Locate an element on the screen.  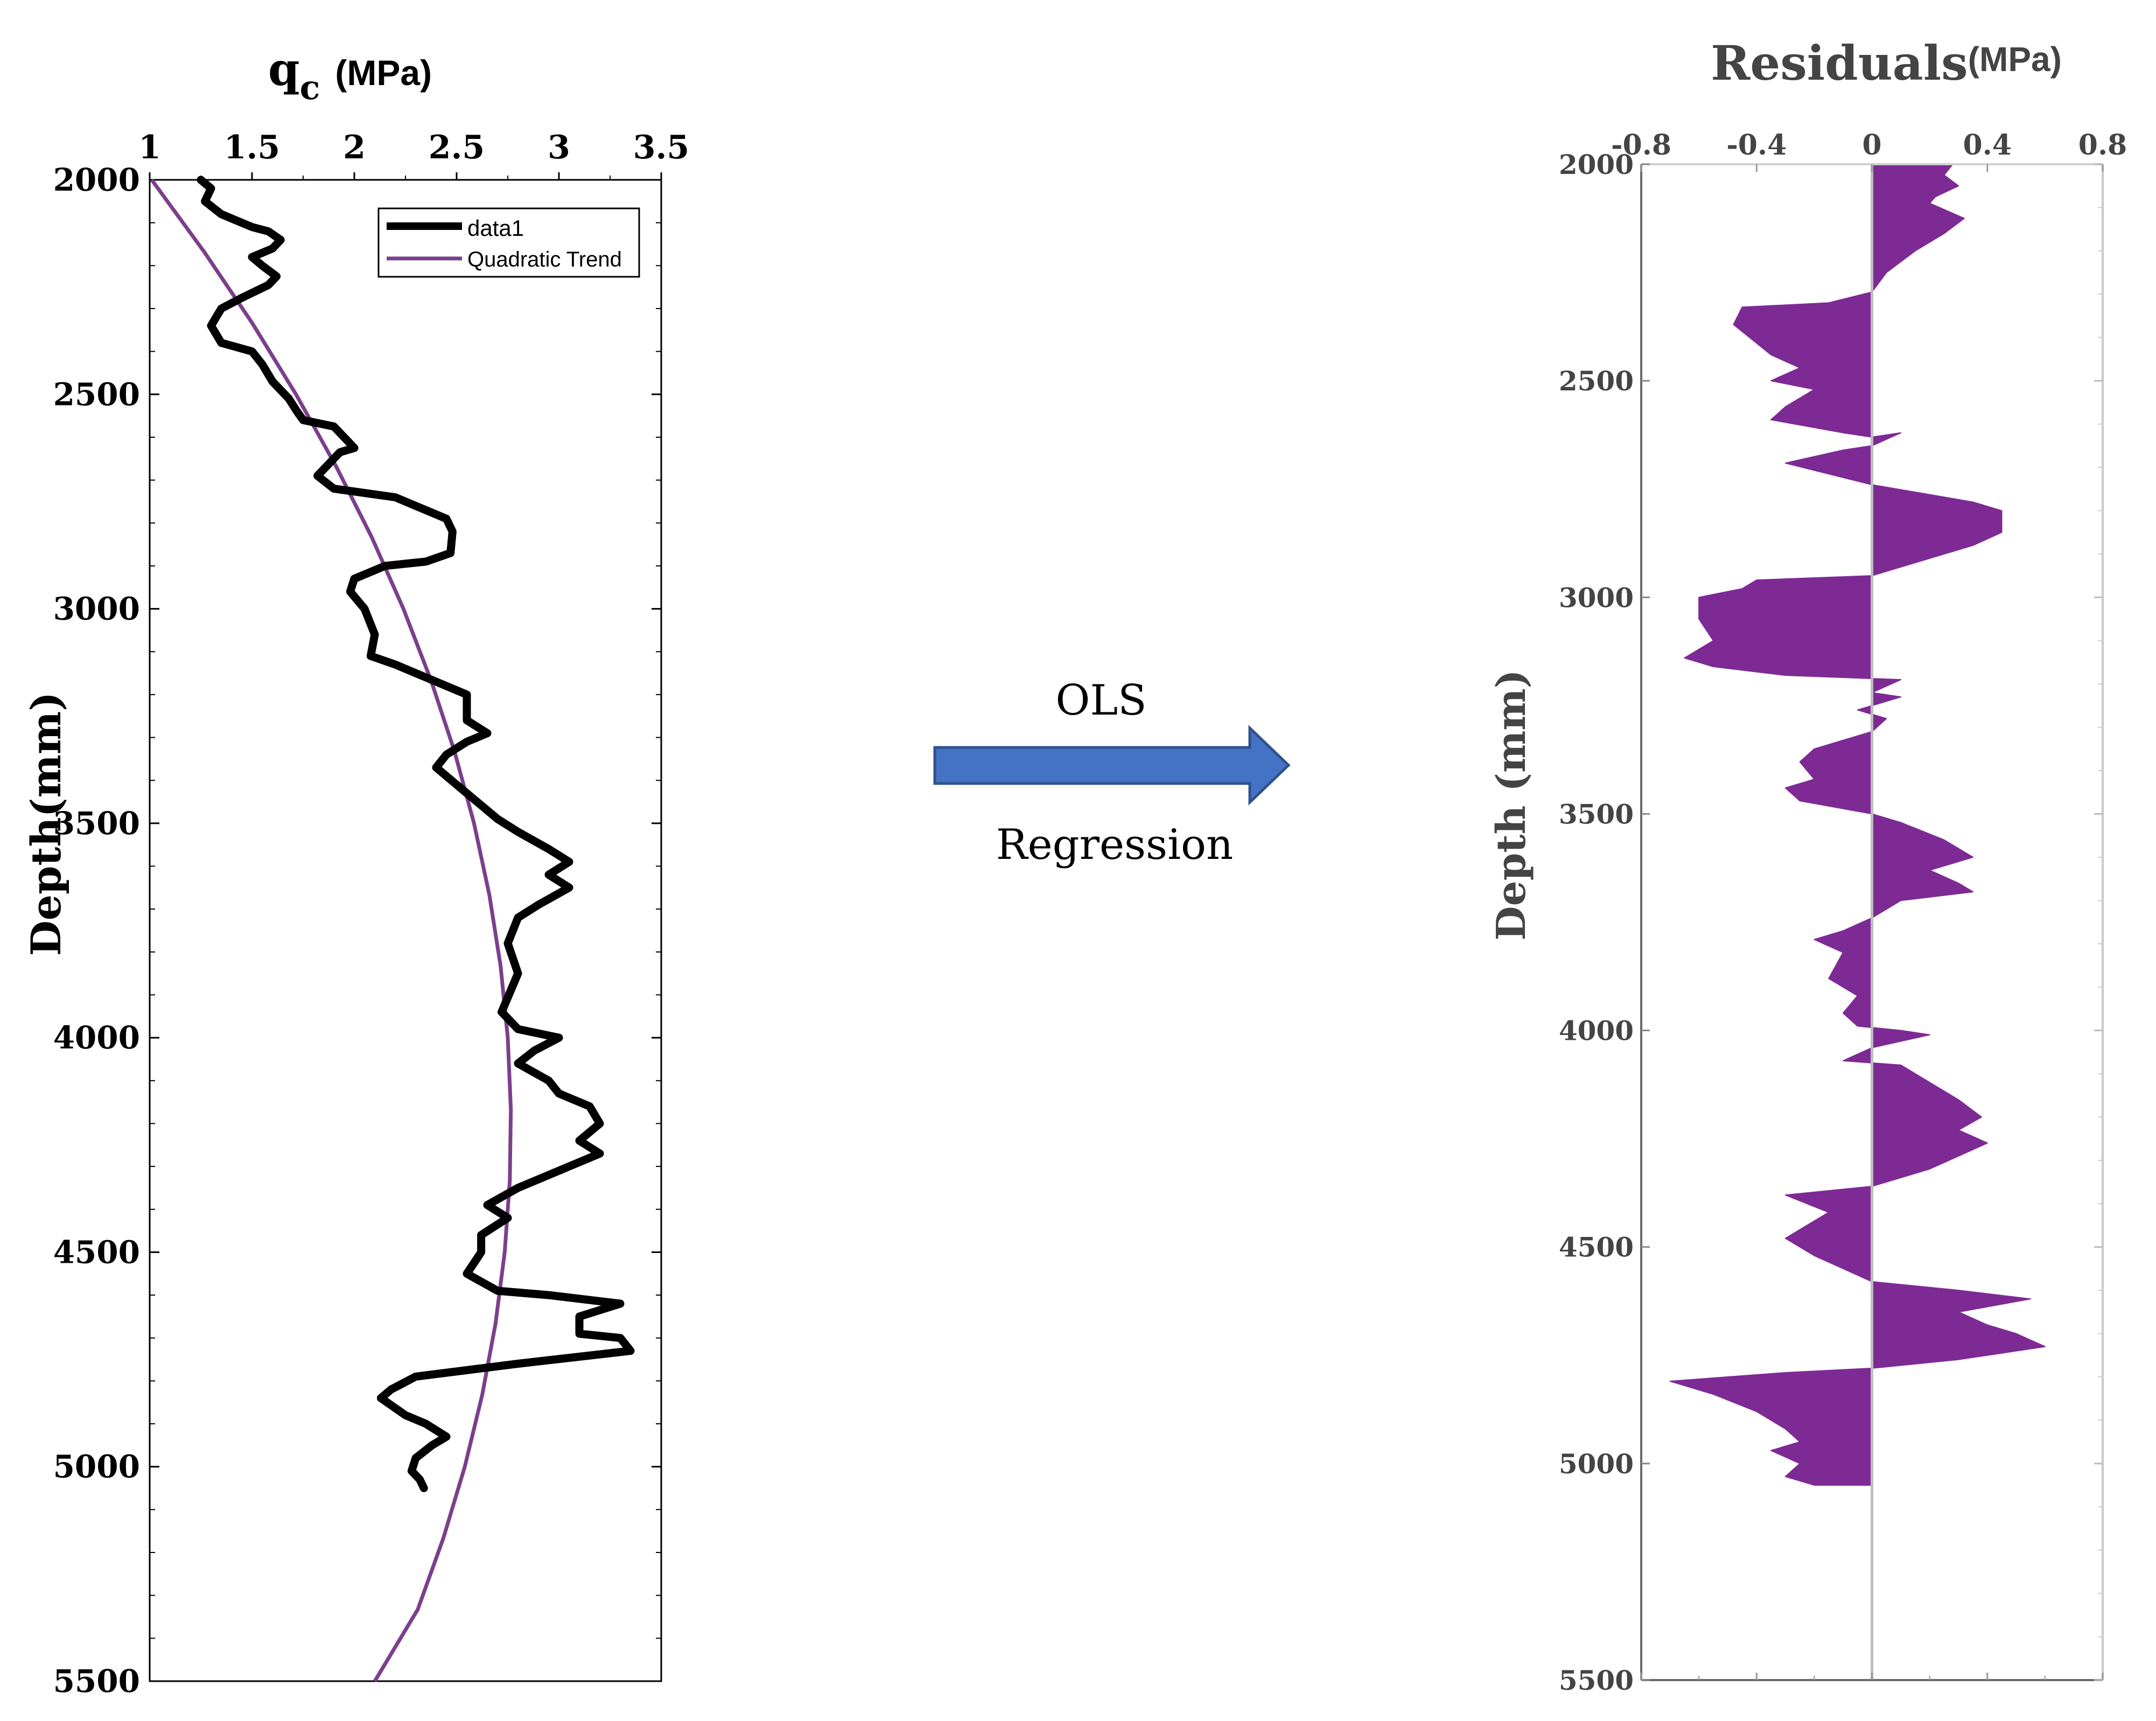
qc-chart-ylabel: Depth(mm) is located at coordinates (46, 824).